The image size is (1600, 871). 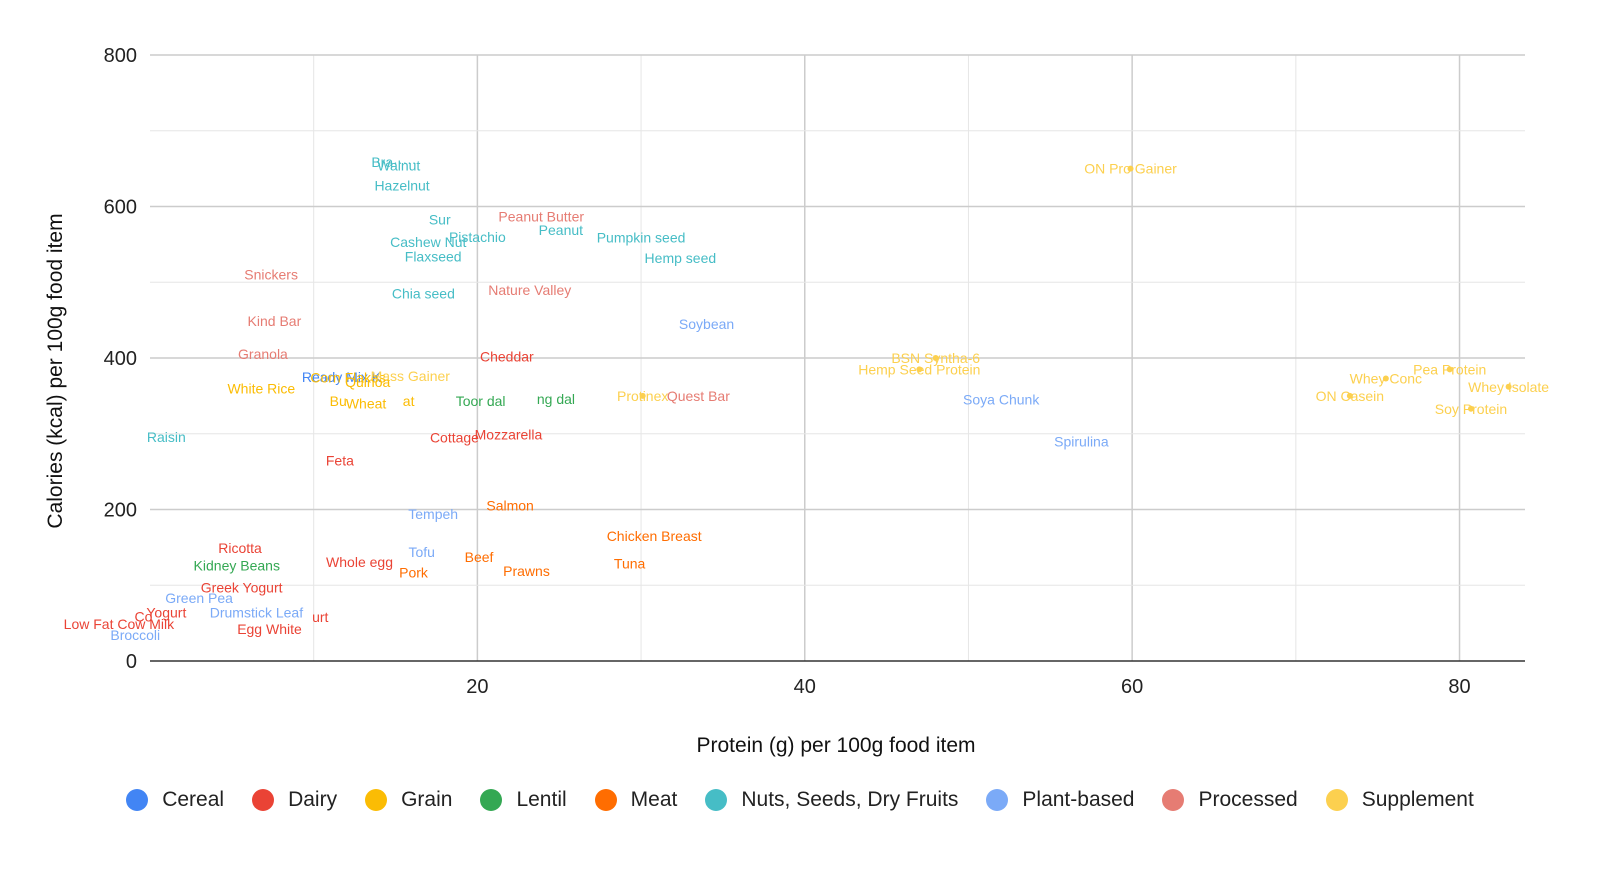 I want to click on legend-item: Plant-based, so click(x=1060, y=800).